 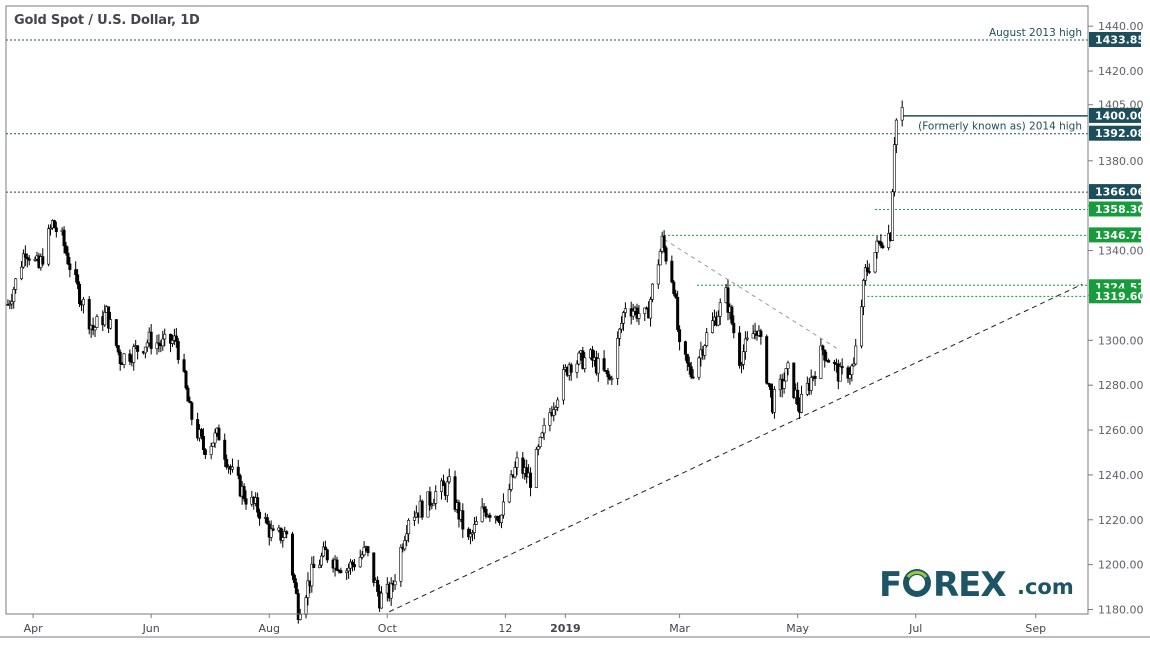 I want to click on y-tick-label: 1200.00, so click(x=1121, y=565).